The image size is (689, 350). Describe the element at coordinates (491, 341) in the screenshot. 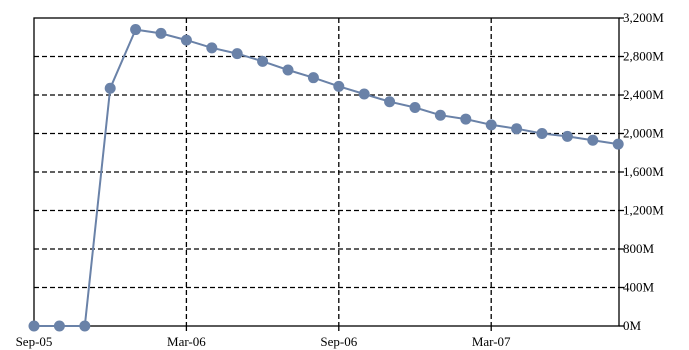

I see `x-tick-label: Mar-07` at that location.